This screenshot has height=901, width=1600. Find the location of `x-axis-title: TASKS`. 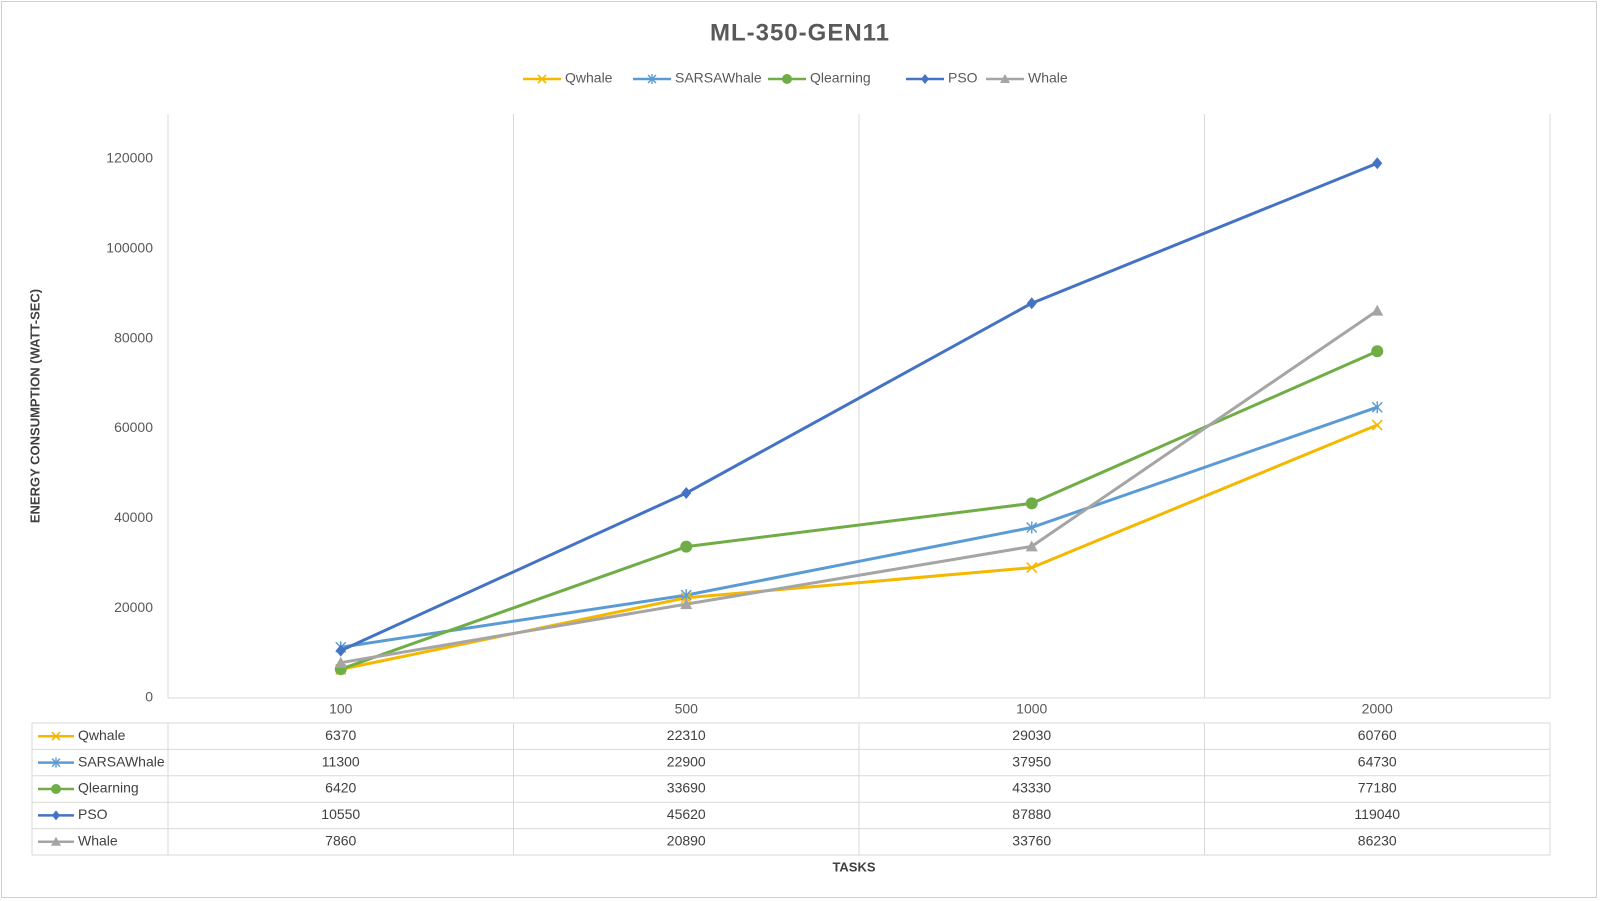

x-axis-title: TASKS is located at coordinates (853, 866).